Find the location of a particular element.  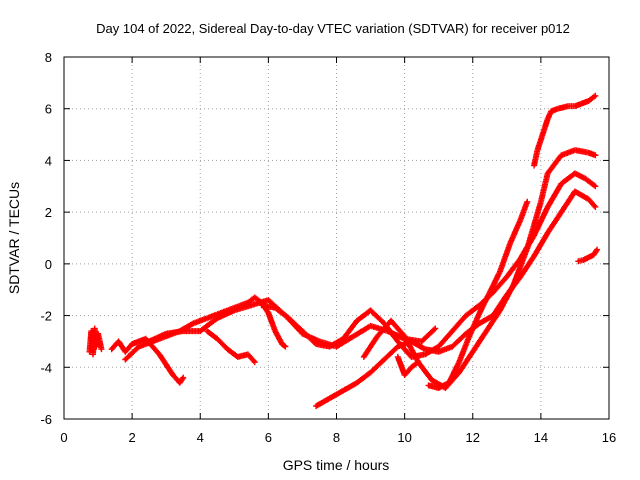

series-track-j is located at coordinates (478, 294).